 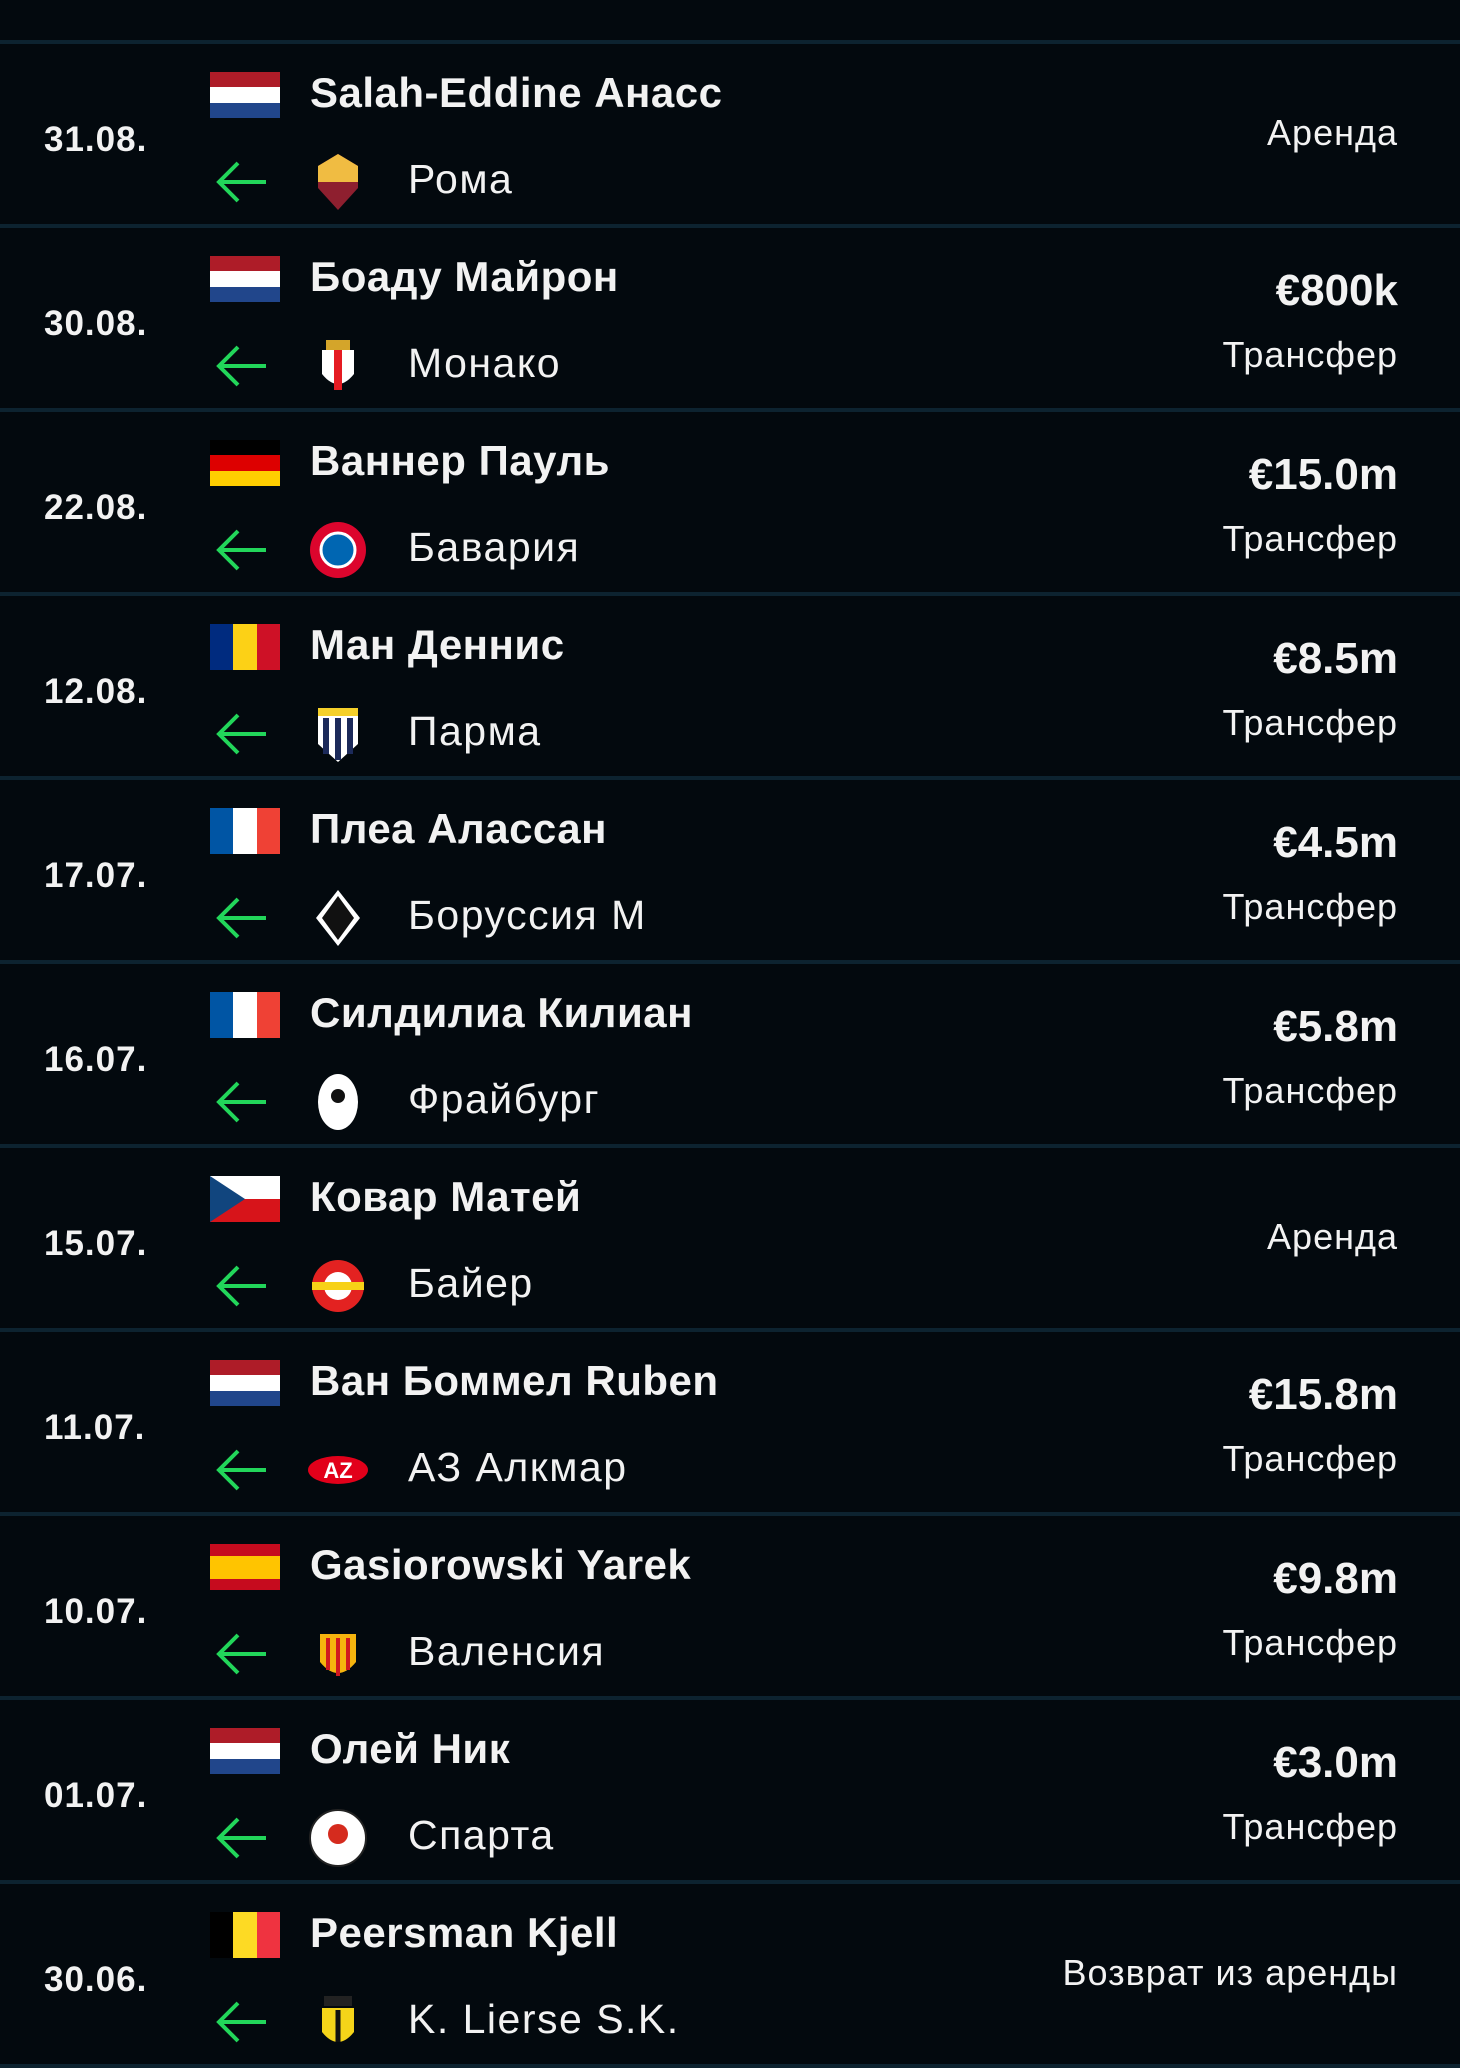 What do you see at coordinates (245, 463) in the screenshot?
I see `germany-flag-icon` at bounding box center [245, 463].